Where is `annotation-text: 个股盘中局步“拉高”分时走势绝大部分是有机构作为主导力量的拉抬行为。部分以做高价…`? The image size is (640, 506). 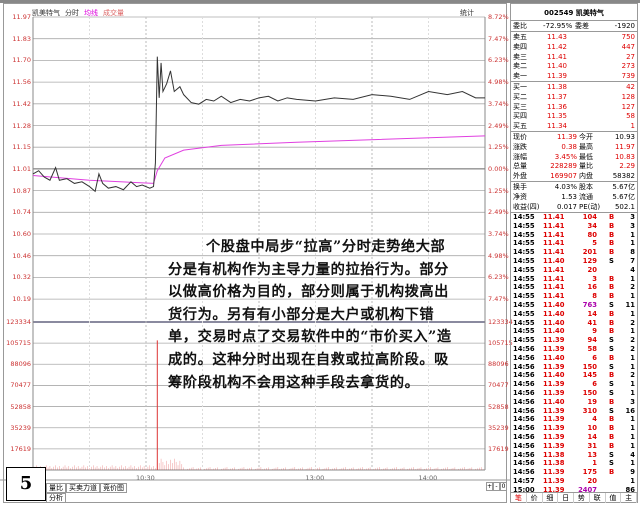 annotation-text: 个股盘中局步“拉高”分时走势绝大部分是有机构作为主导力量的拉抬行为。部分以做高价… is located at coordinates (310, 315).